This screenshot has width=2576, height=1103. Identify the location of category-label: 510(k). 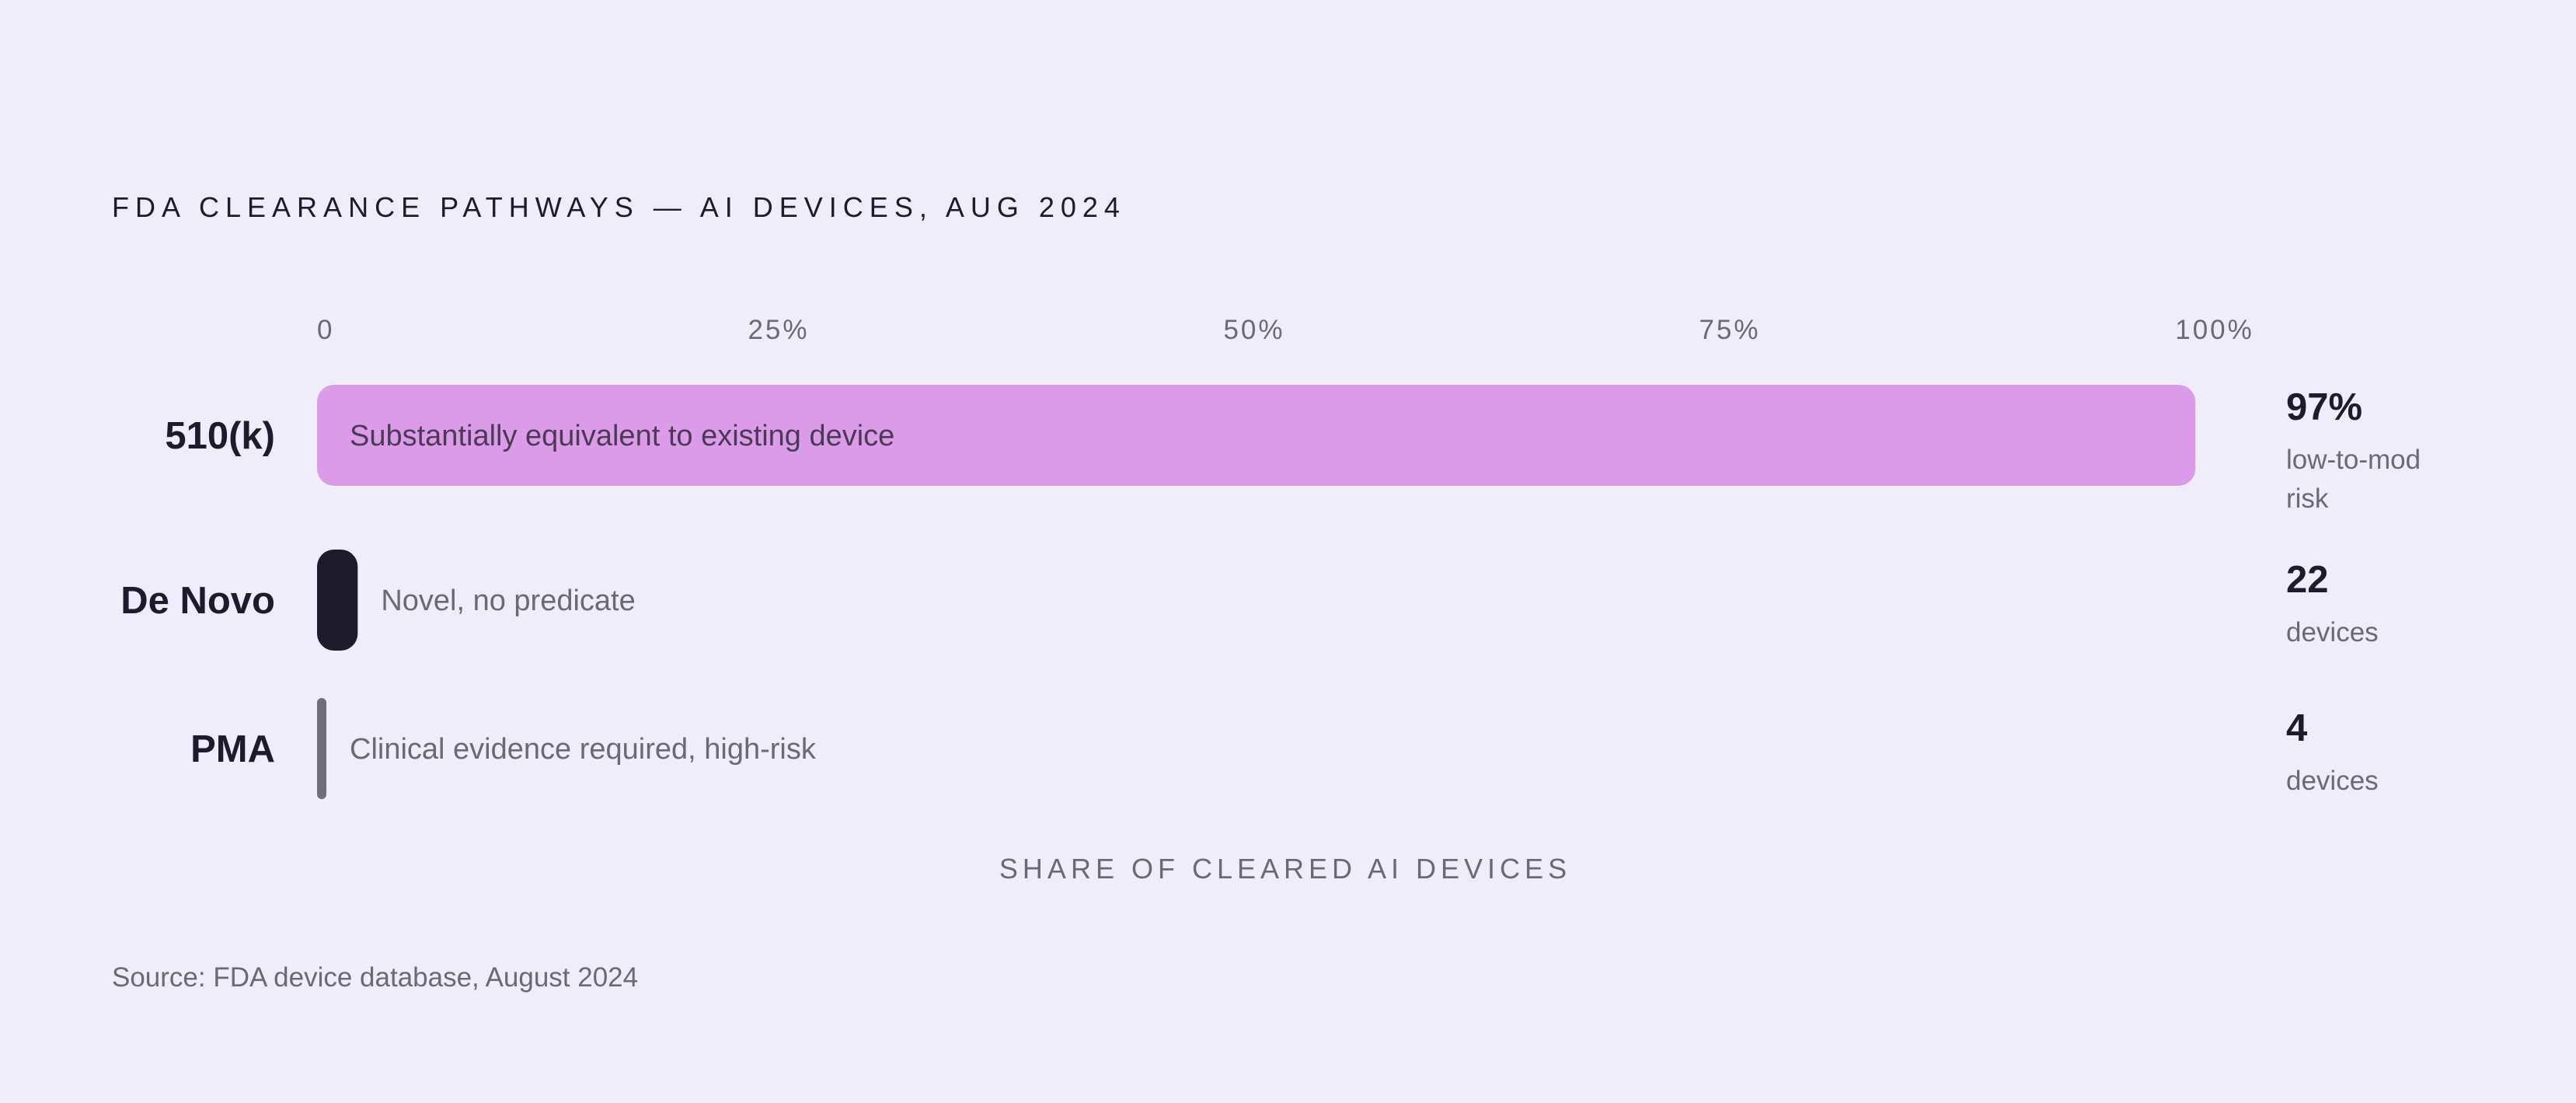
(220, 436).